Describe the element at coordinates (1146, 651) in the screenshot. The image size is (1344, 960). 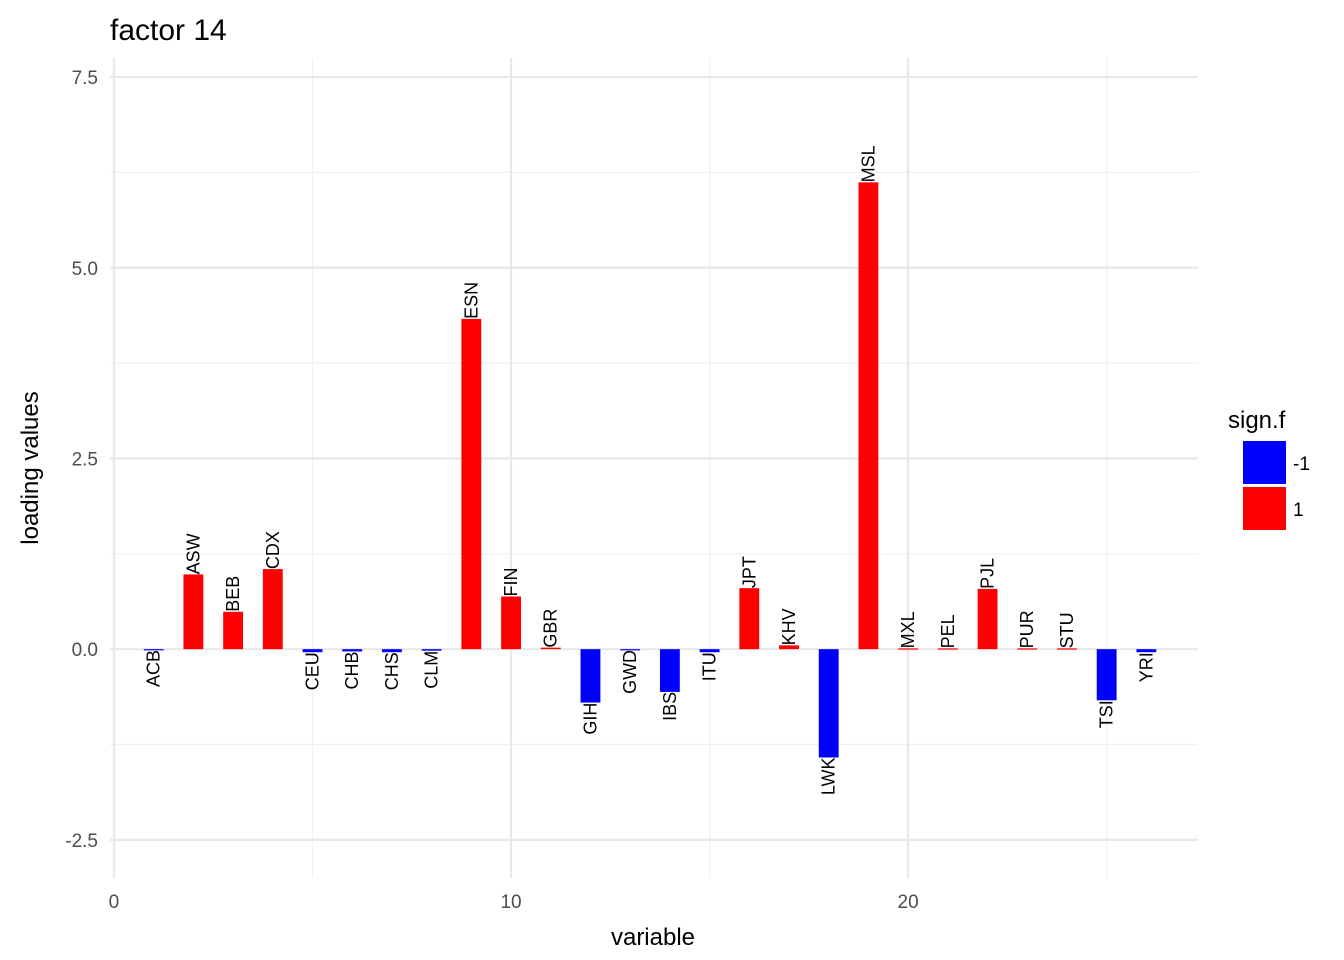
I see `bar-yri` at that location.